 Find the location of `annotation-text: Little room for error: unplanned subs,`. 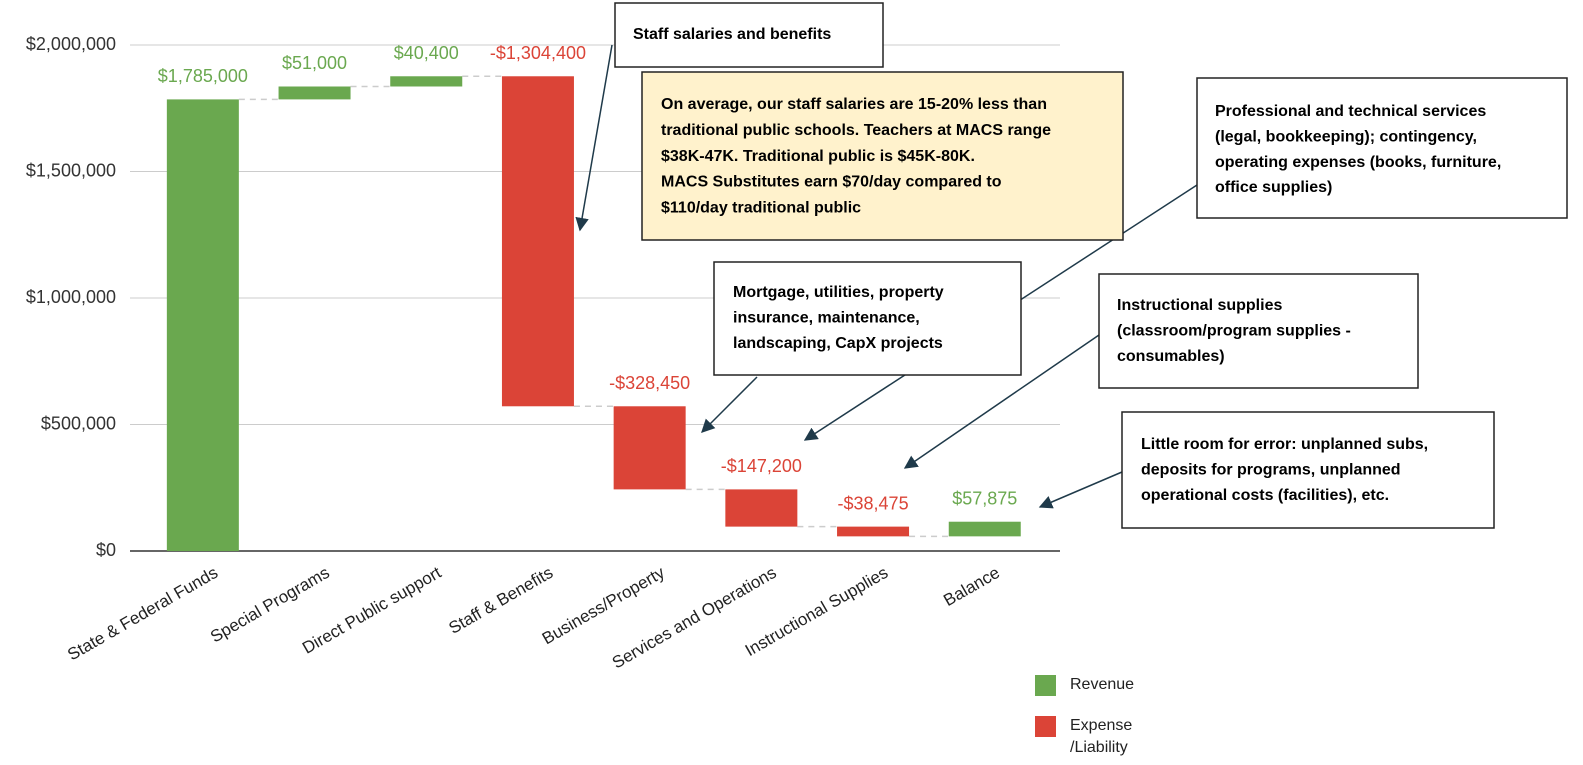

annotation-text: Little room for error: unplanned subs, is located at coordinates (1284, 444).